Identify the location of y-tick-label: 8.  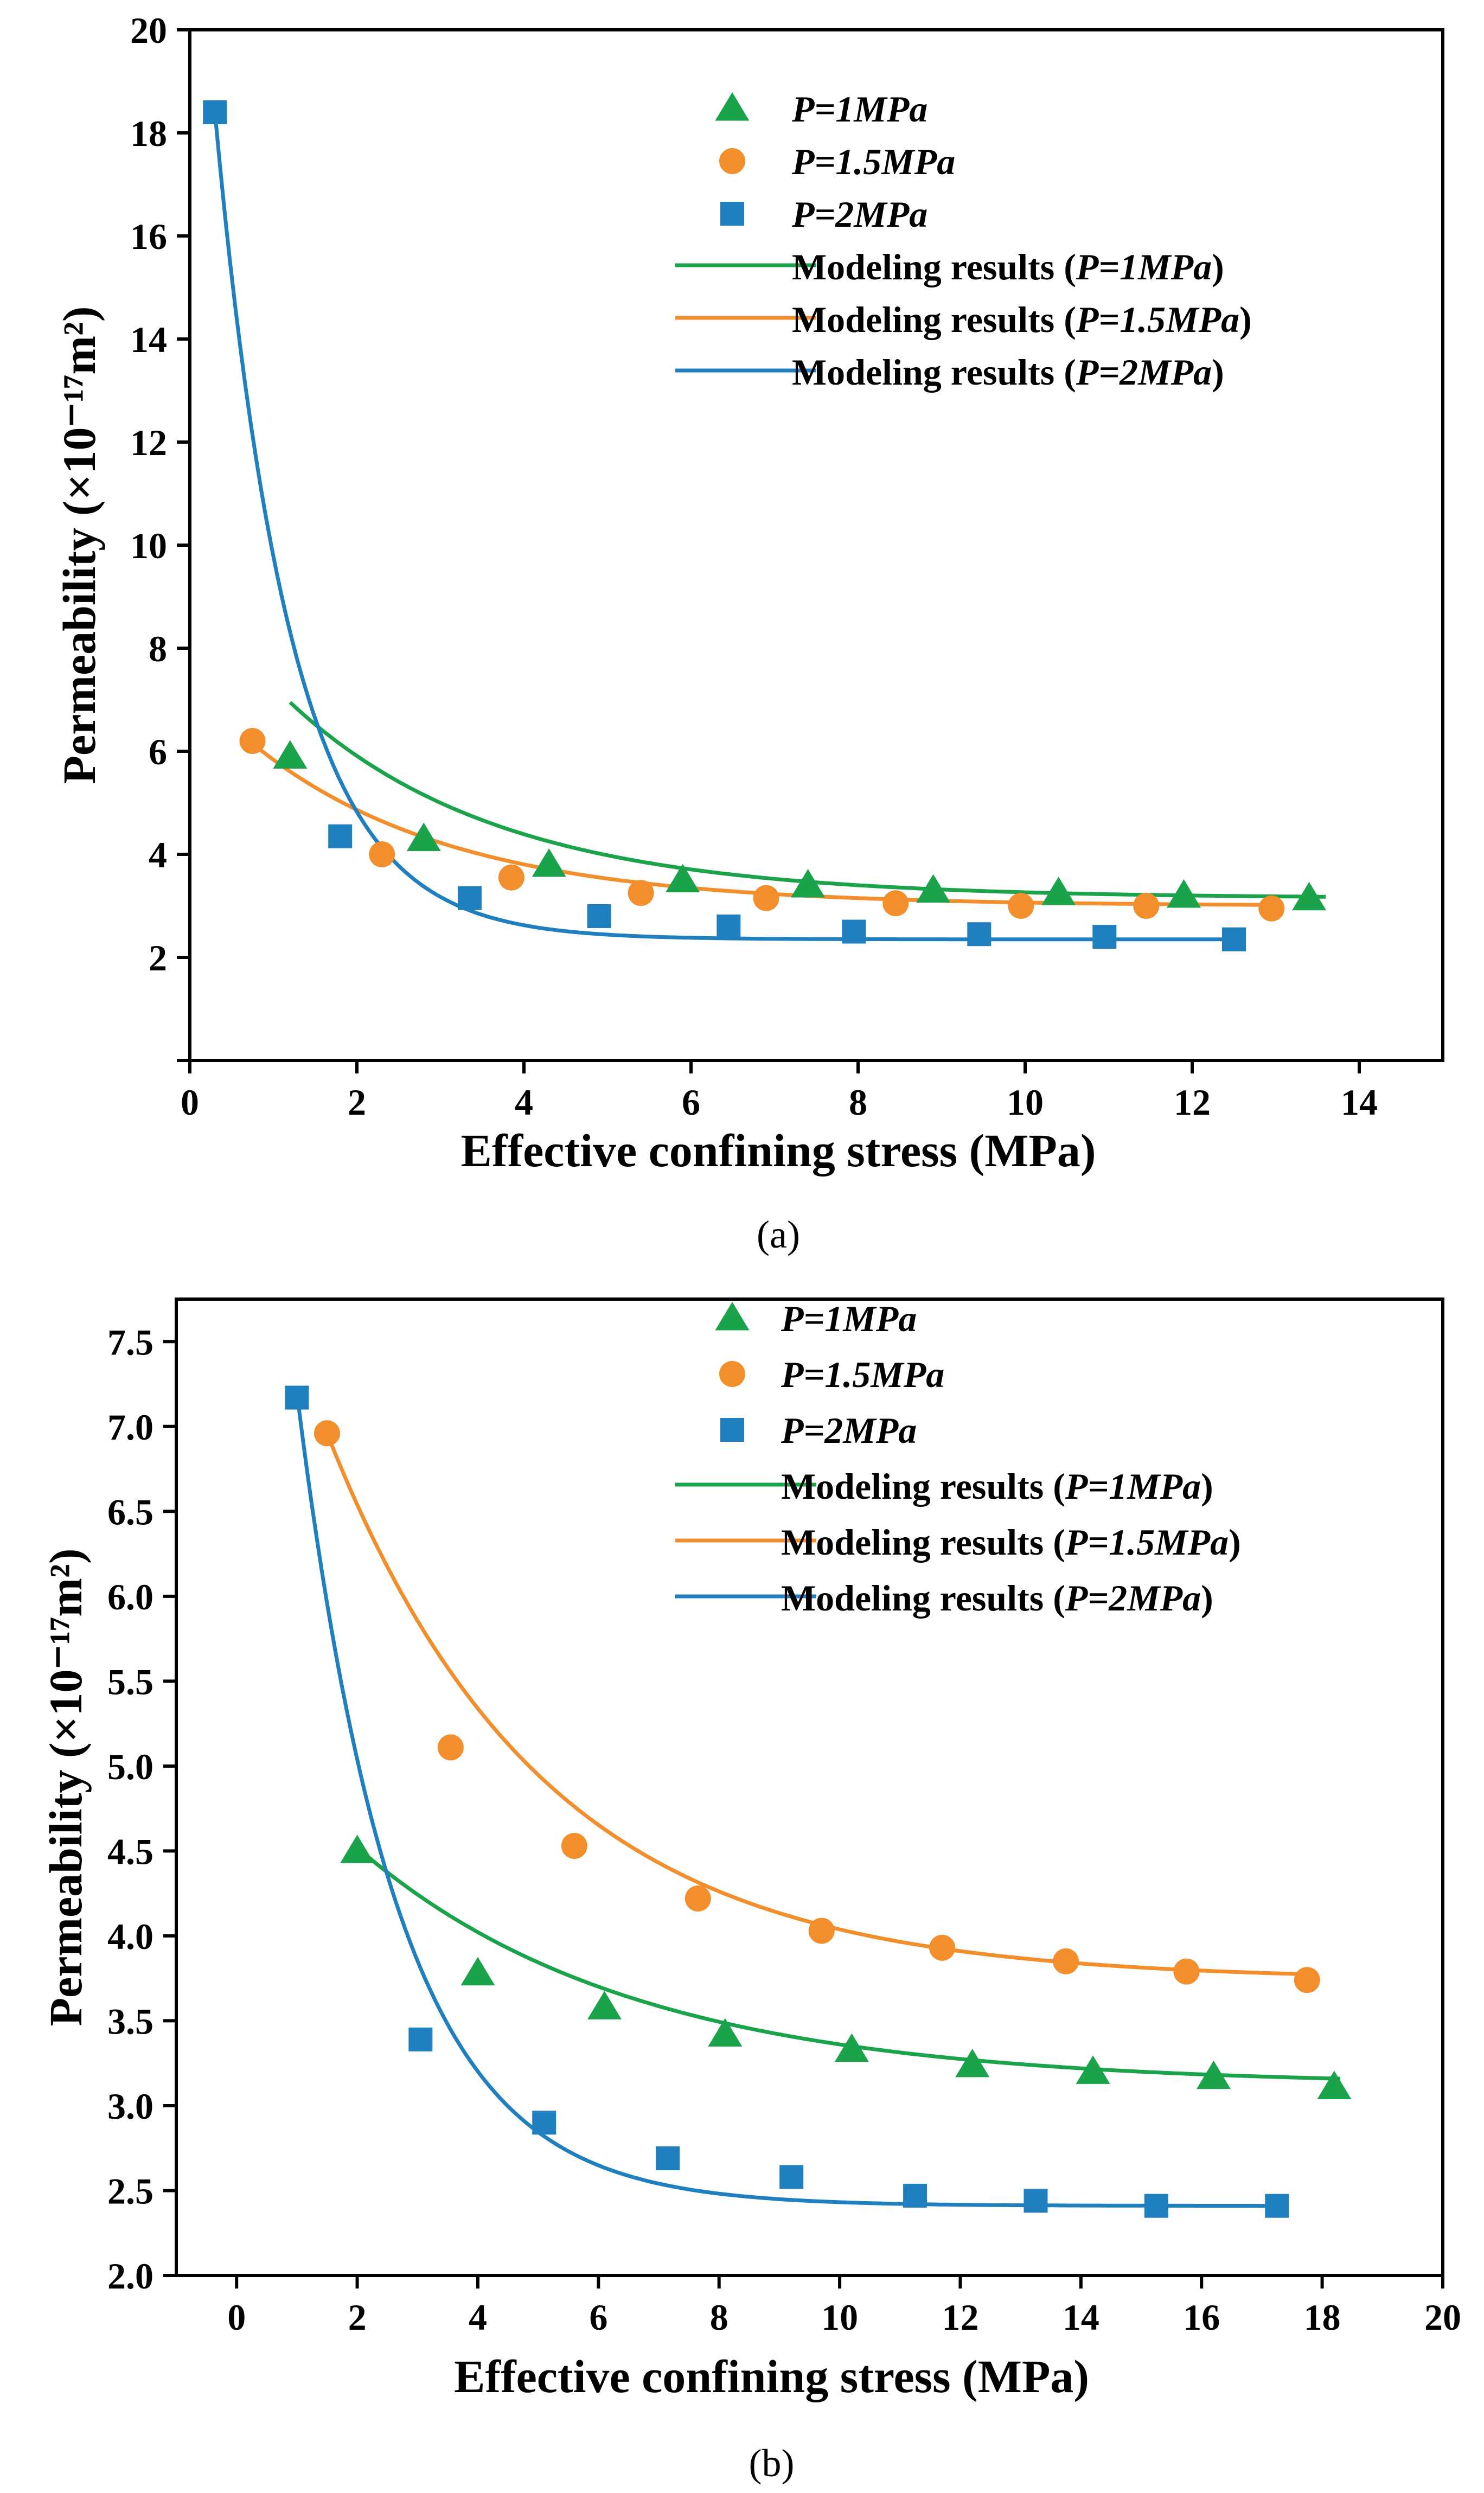
(158, 648).